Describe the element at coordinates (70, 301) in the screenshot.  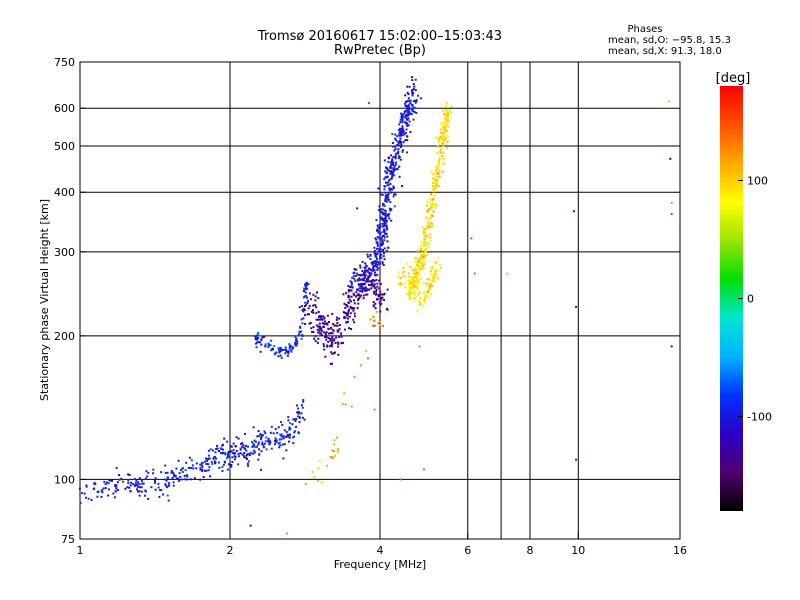
I see `y-axis-ticks: 75 100 200 300 400 500 600 750` at that location.